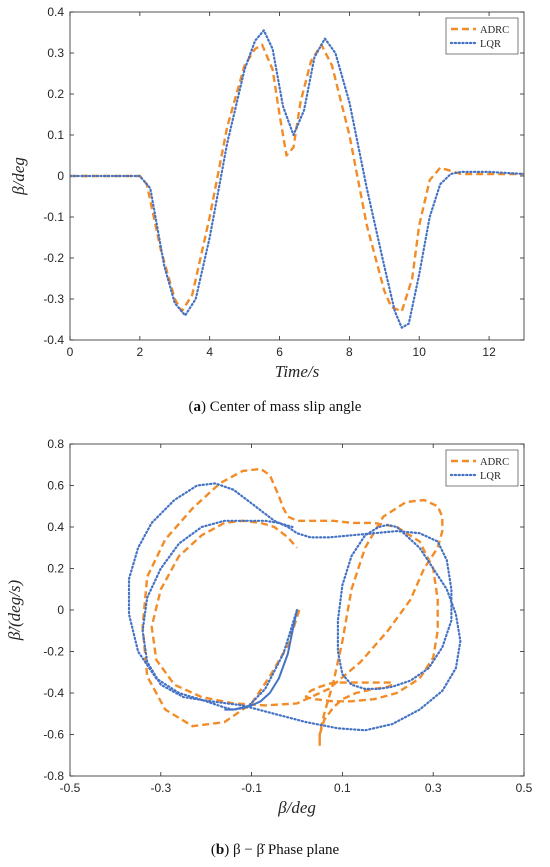 Image resolution: width=550 pixels, height=867 pixels. Describe the element at coordinates (70, 352) in the screenshot. I see `x-tick-label: 0` at that location.